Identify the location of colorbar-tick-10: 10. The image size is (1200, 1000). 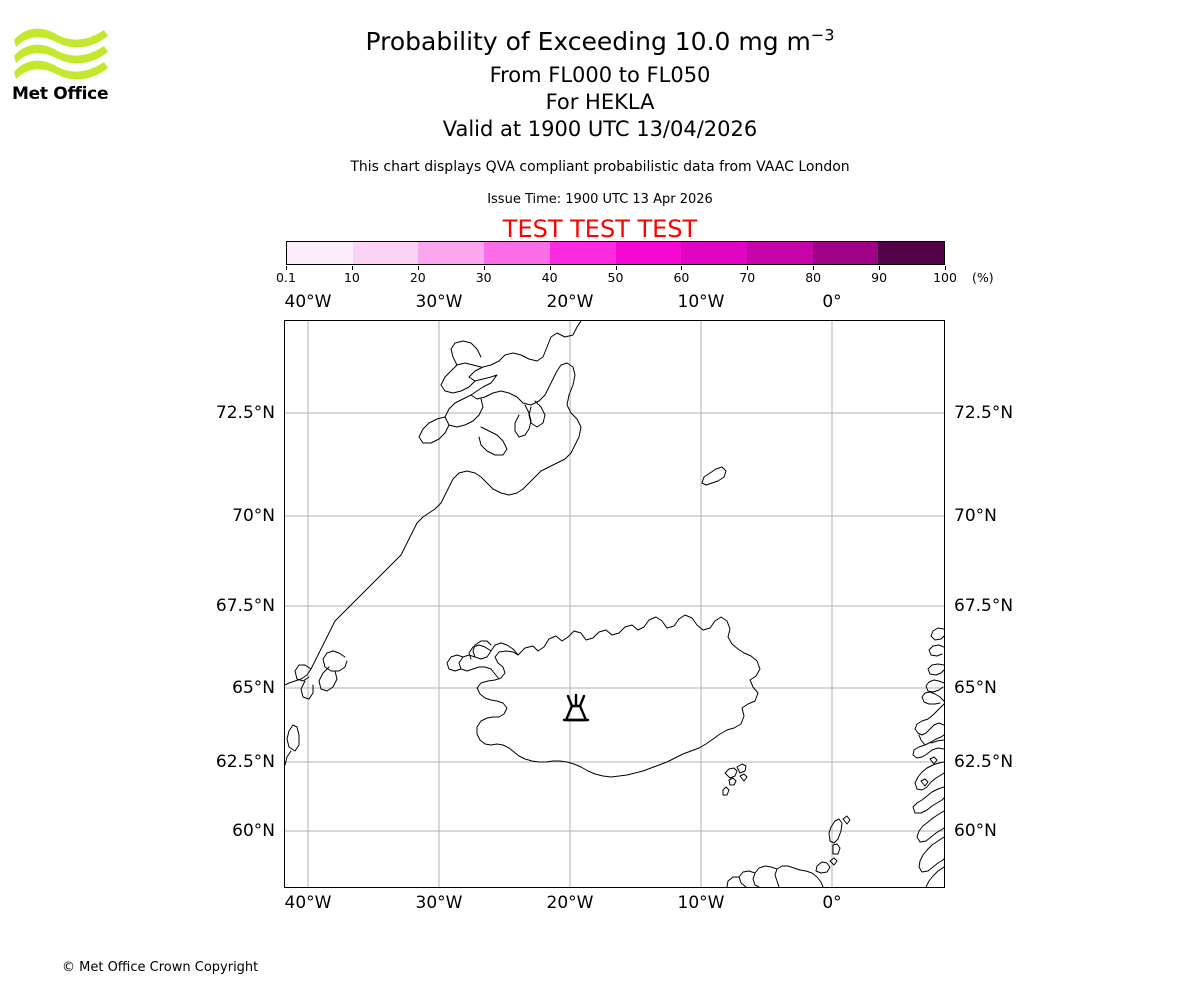
(351, 277).